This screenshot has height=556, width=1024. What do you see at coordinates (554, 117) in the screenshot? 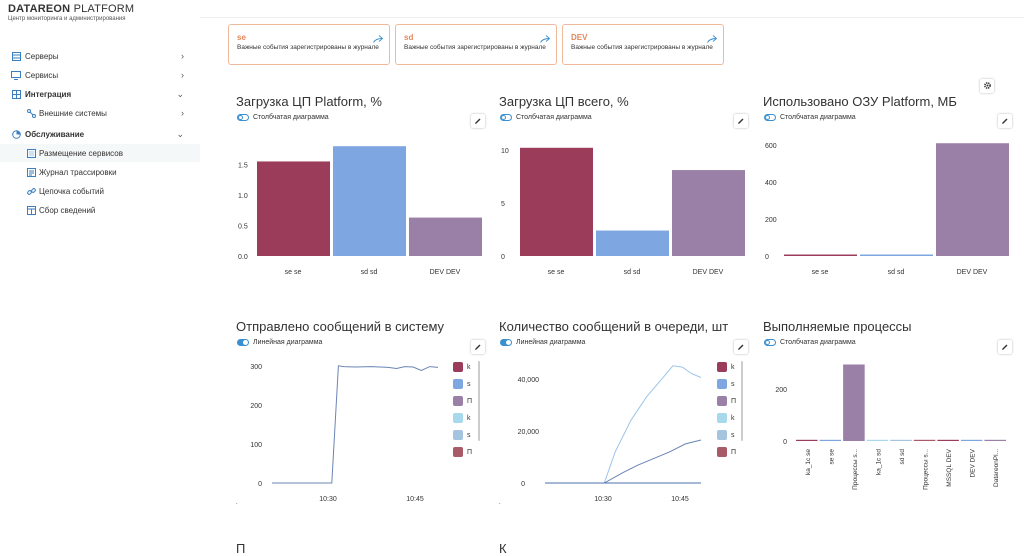
I see `toggle-label: Столбчатая диаграмма` at bounding box center [554, 117].